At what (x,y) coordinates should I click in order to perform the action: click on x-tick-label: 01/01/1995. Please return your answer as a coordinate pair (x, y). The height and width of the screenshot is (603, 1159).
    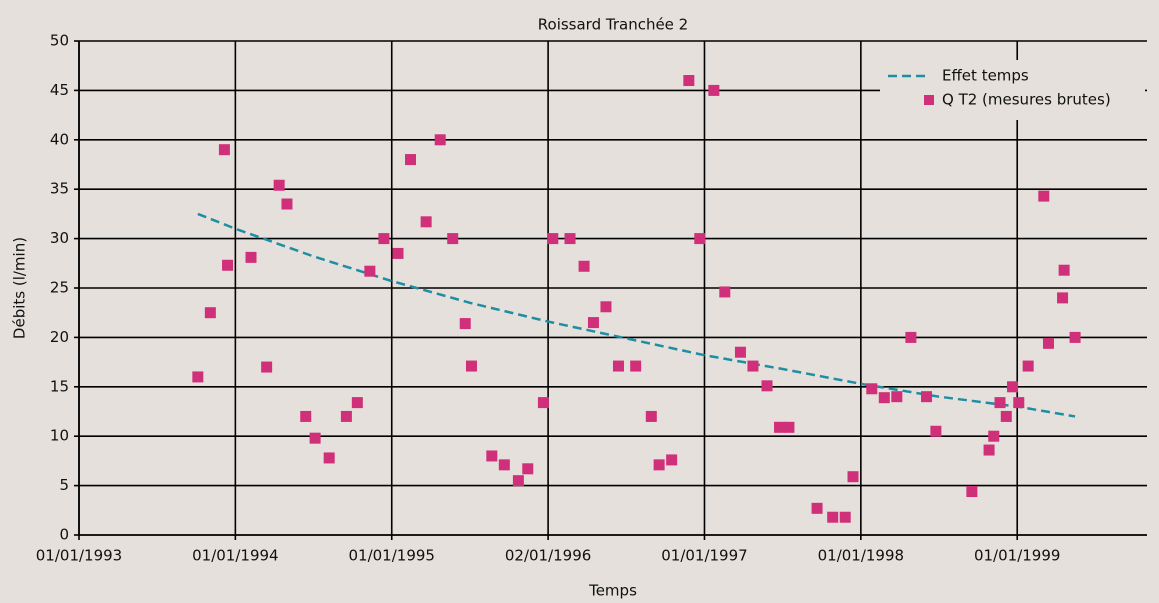
    Looking at the image, I should click on (392, 556).